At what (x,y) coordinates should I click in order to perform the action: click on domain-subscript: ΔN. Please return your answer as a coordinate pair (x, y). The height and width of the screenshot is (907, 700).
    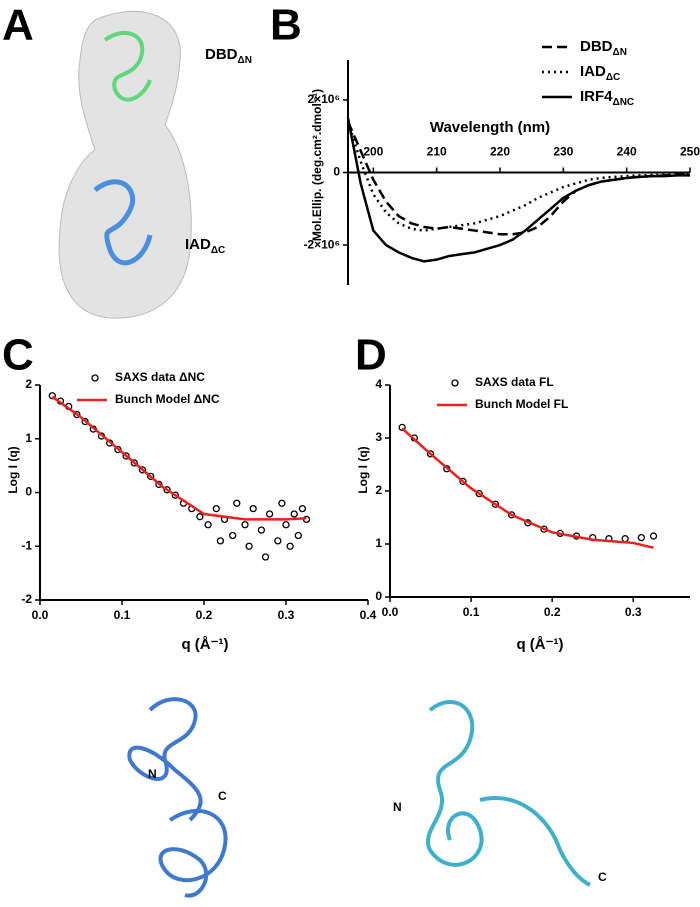
    Looking at the image, I should click on (245, 60).